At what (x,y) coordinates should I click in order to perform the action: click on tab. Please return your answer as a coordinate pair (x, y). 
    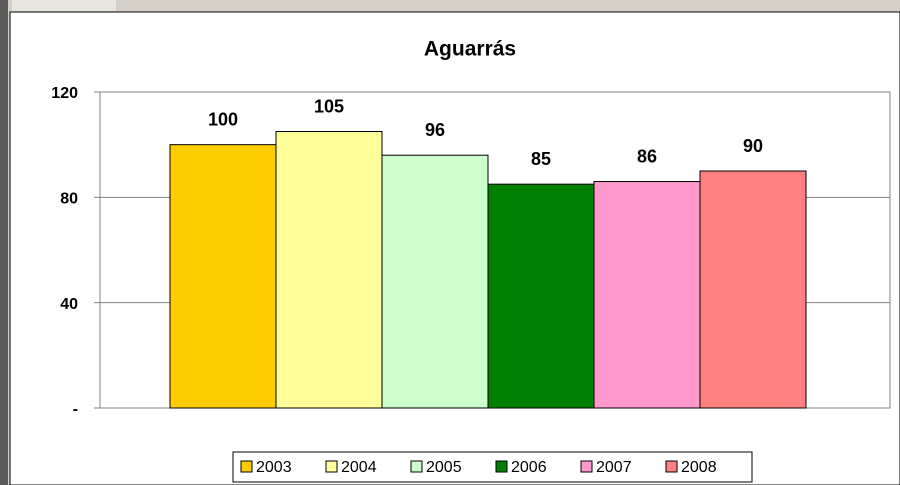
    Looking at the image, I should click on (64, 5).